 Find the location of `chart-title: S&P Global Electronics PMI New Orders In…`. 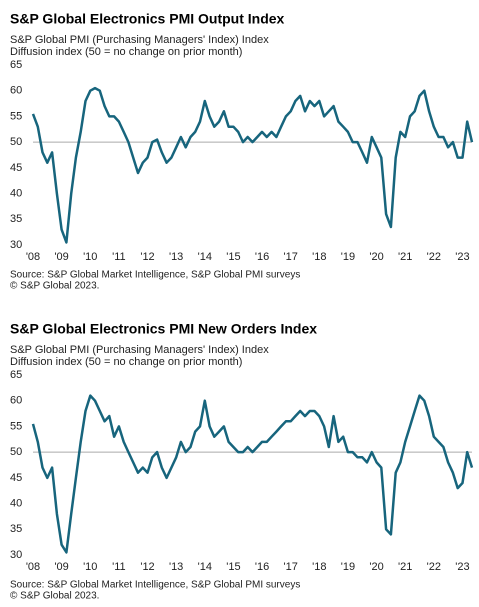

chart-title: S&P Global Electronics PMI New Orders In… is located at coordinates (163, 329).